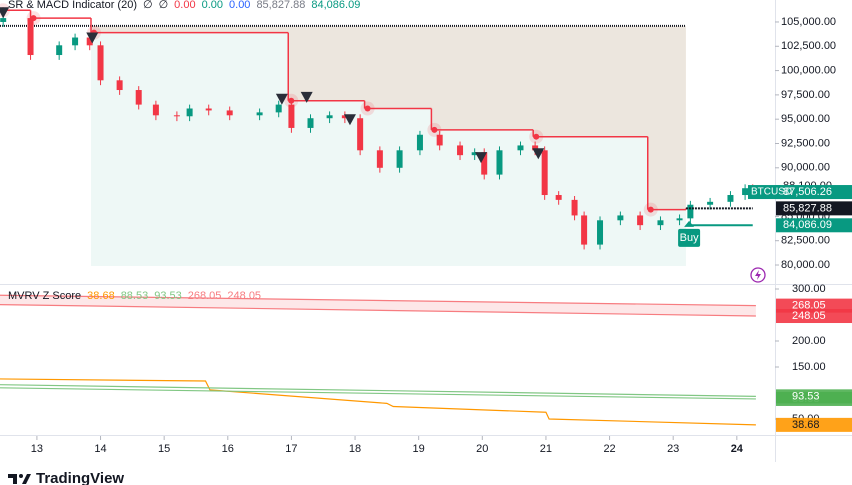 The image size is (852, 485). I want to click on y-tick-label: 300.00, so click(809, 289).